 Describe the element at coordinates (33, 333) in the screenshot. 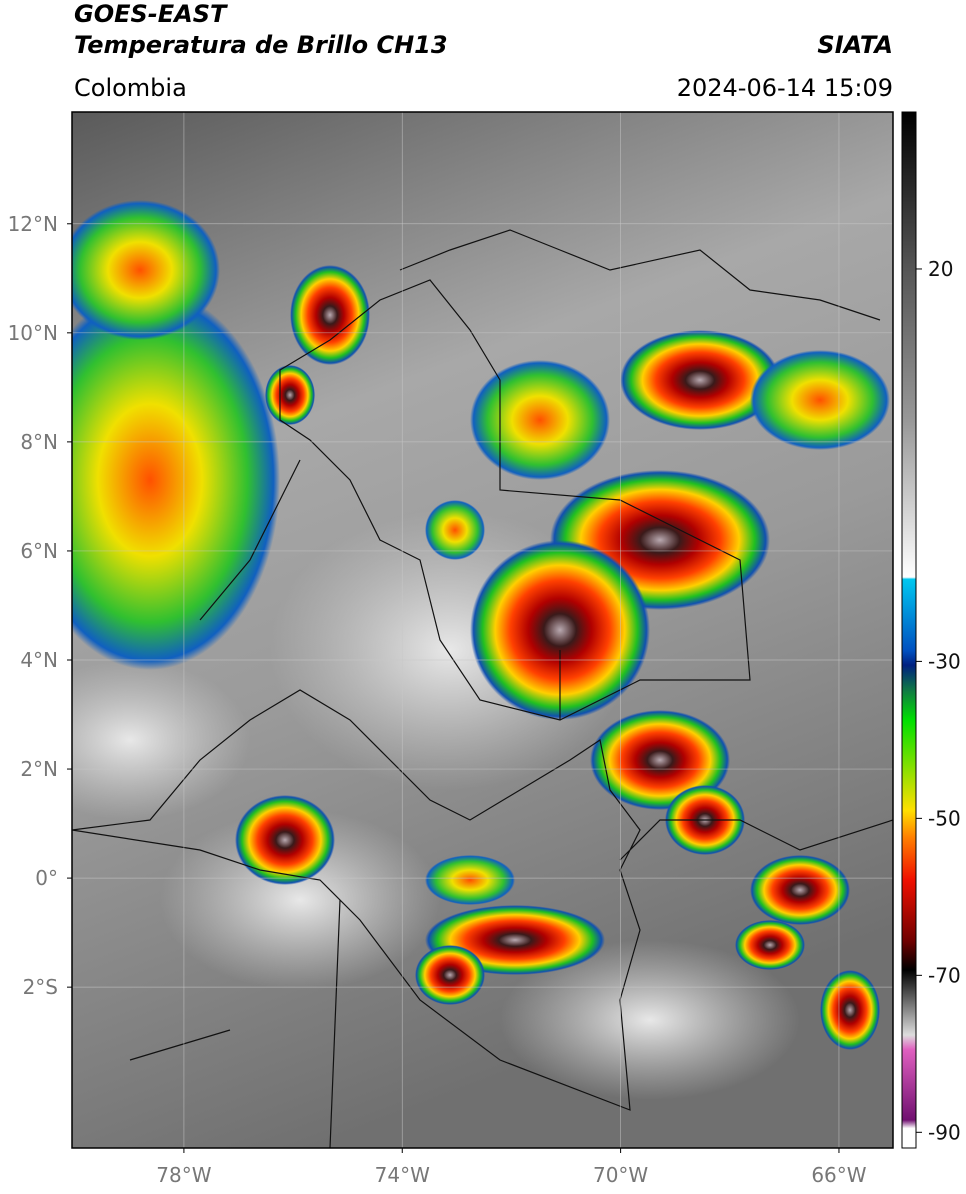

I see `y-tick-label: 10°N` at that location.